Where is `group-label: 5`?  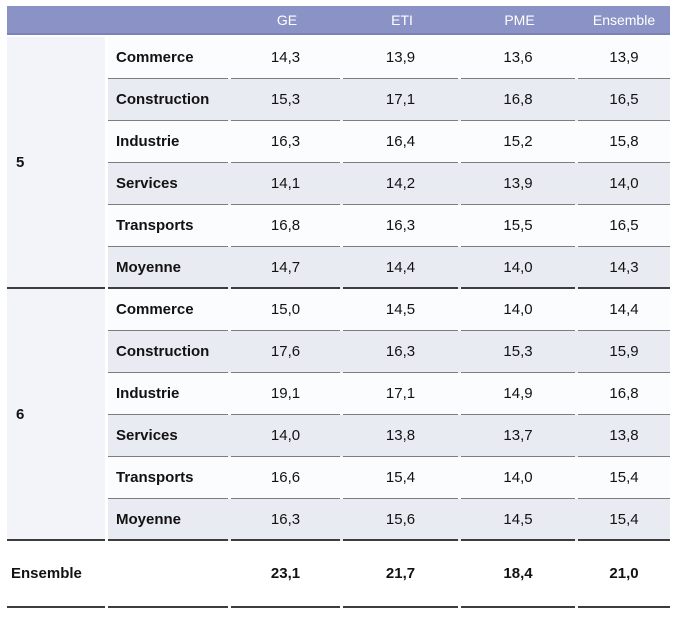
group-label: 5 is located at coordinates (56, 163).